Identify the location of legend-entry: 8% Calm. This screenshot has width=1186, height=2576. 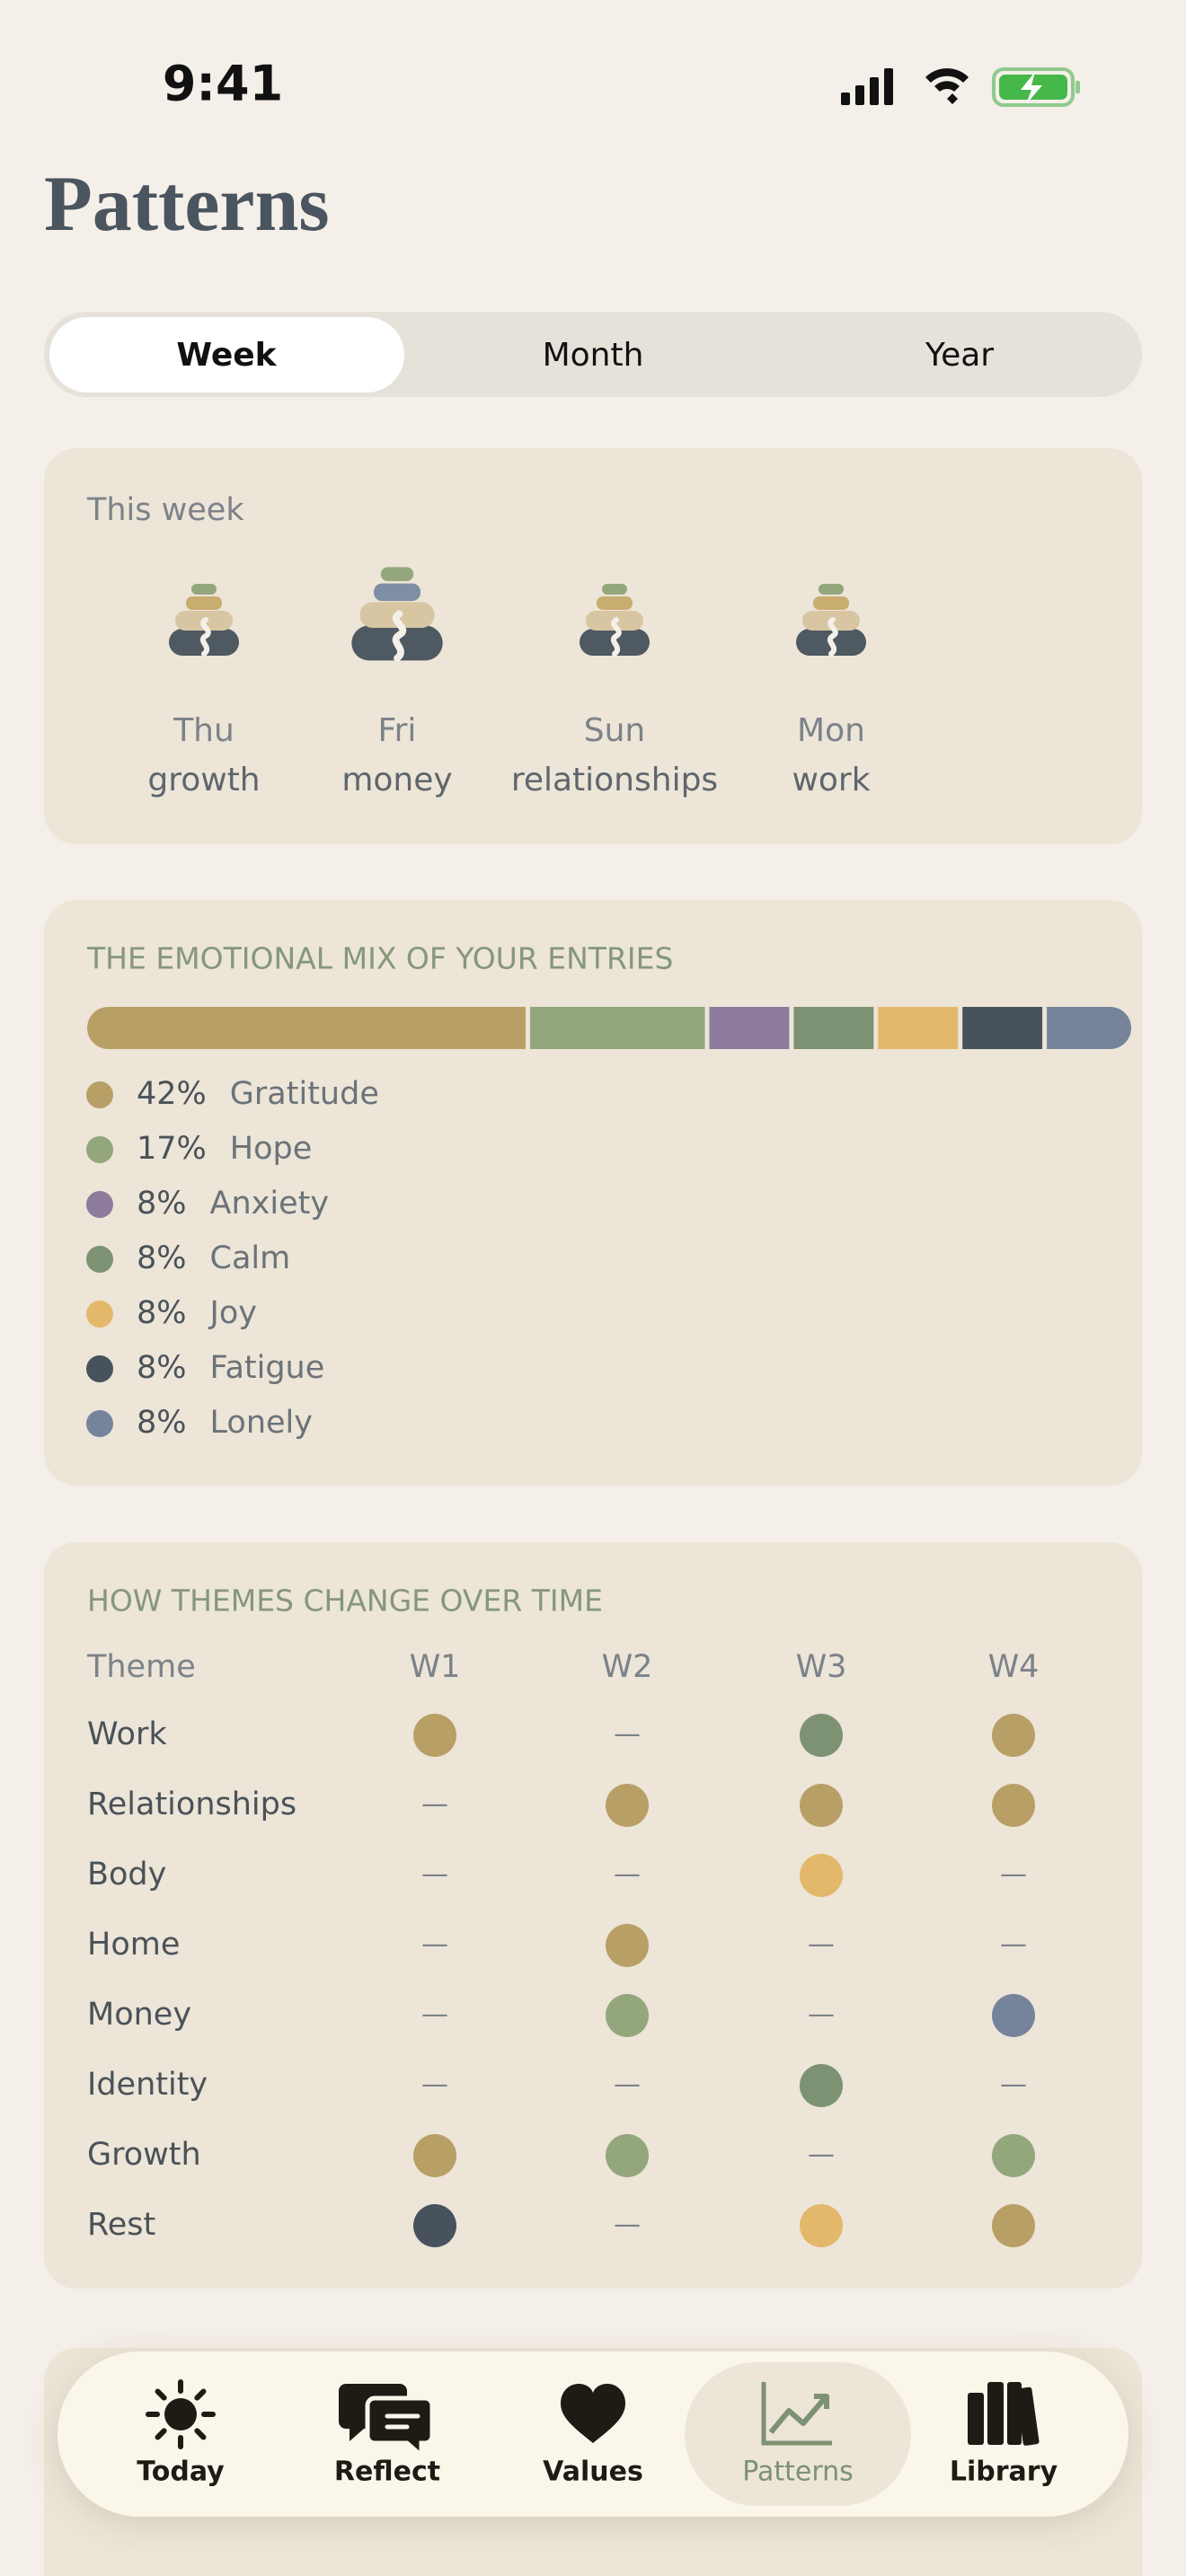
(213, 1258).